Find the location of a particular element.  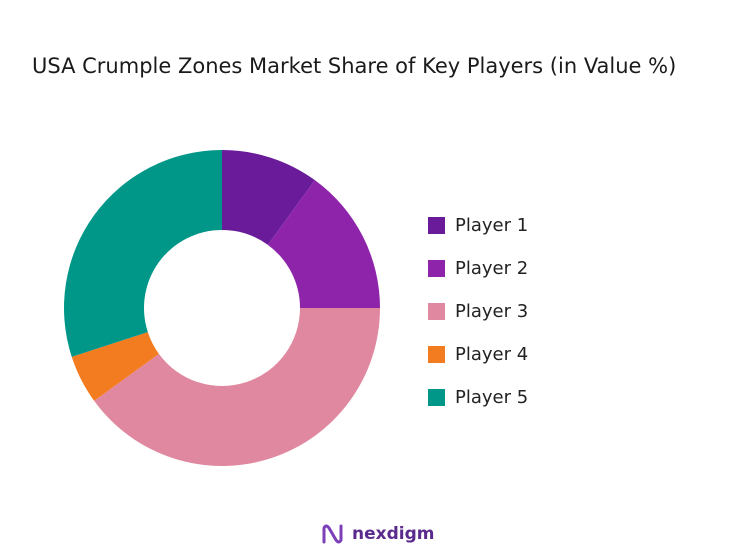

legend-item: Player 2 is located at coordinates (478, 268).